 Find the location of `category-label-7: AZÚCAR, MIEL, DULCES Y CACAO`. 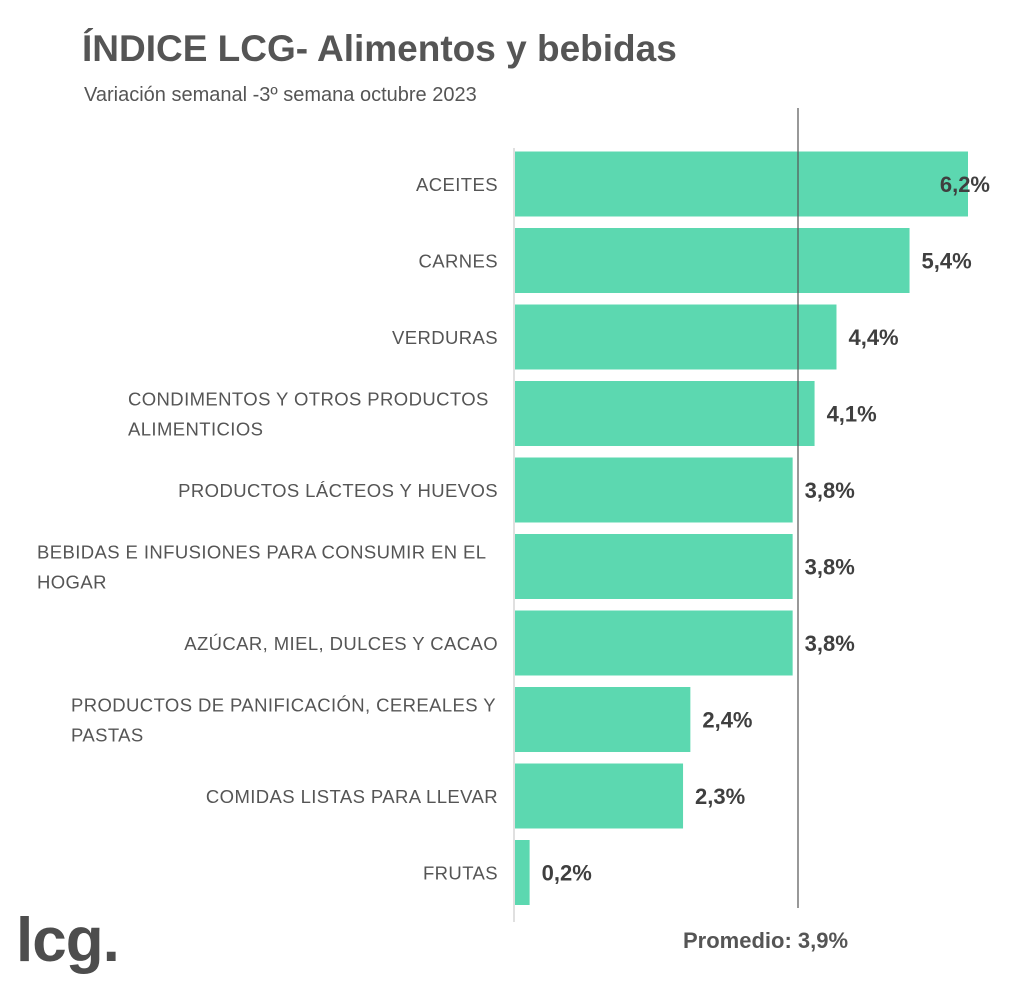

category-label-7: AZÚCAR, MIEL, DULCES Y CACAO is located at coordinates (341, 643).